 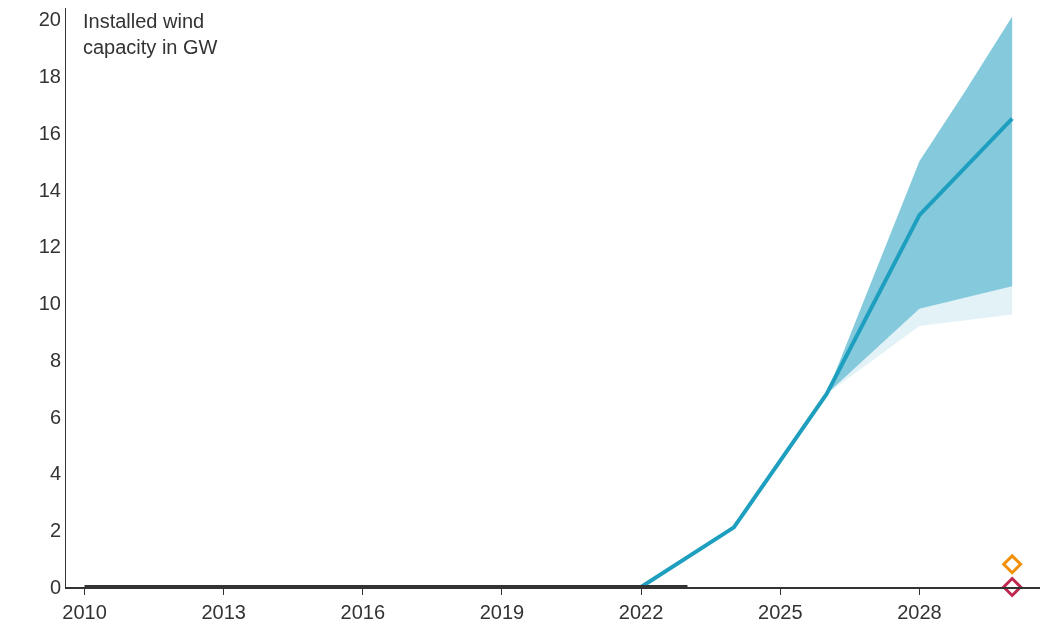 I want to click on y-tick-label: 10, so click(x=49, y=303).